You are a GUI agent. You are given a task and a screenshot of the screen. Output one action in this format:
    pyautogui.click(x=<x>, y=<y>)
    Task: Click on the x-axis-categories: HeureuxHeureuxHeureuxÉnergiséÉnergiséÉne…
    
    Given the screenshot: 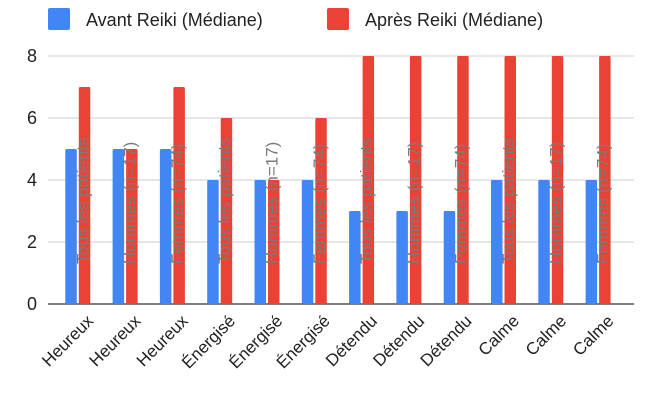 What is the action you would take?
    pyautogui.click(x=327, y=341)
    